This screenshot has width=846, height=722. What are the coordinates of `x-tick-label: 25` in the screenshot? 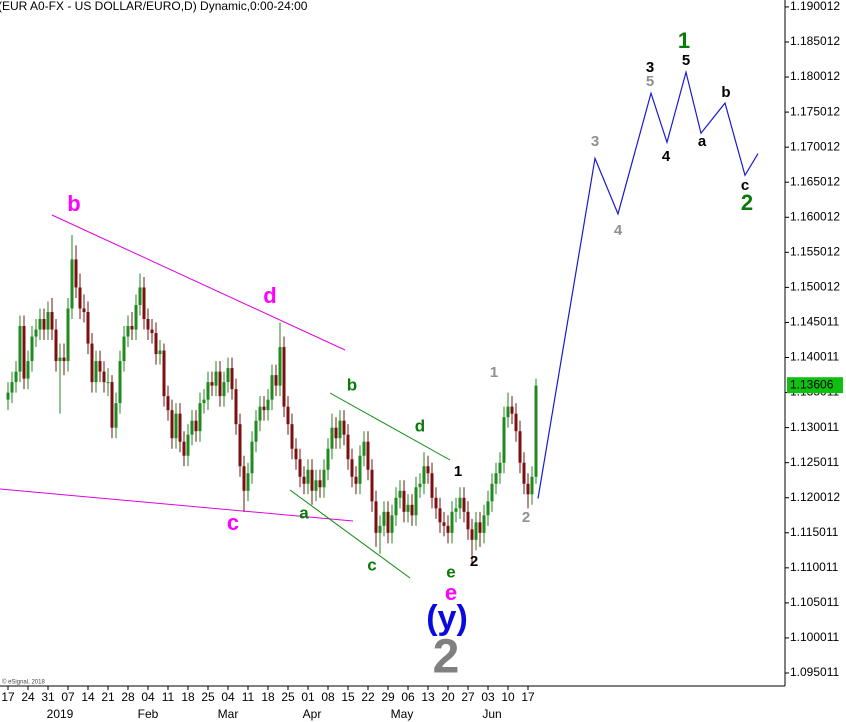 It's located at (288, 697).